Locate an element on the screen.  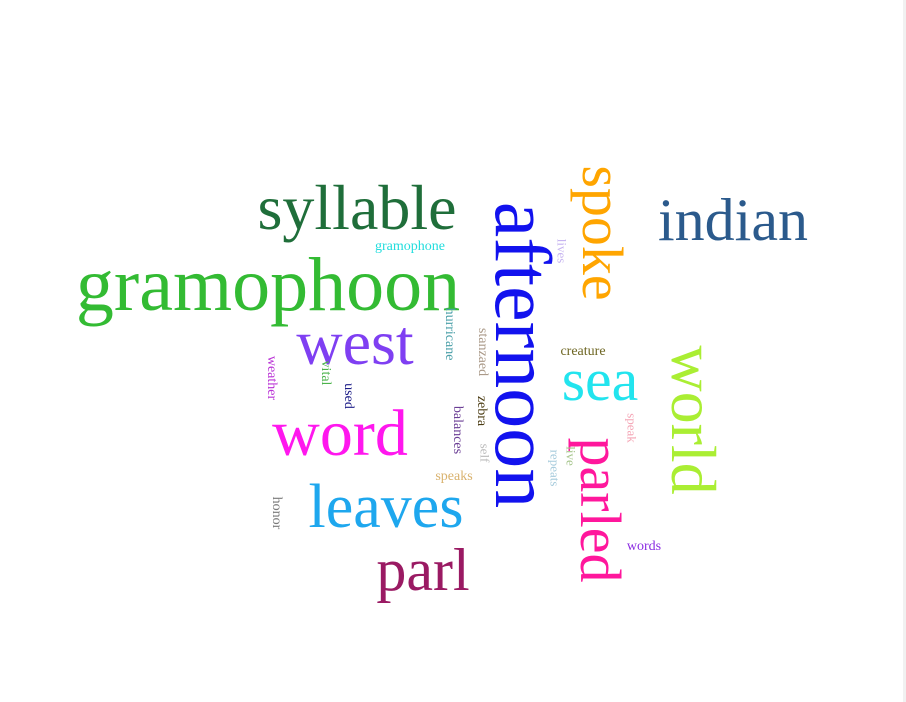
word-gramophone: gramophone is located at coordinates (410, 246).